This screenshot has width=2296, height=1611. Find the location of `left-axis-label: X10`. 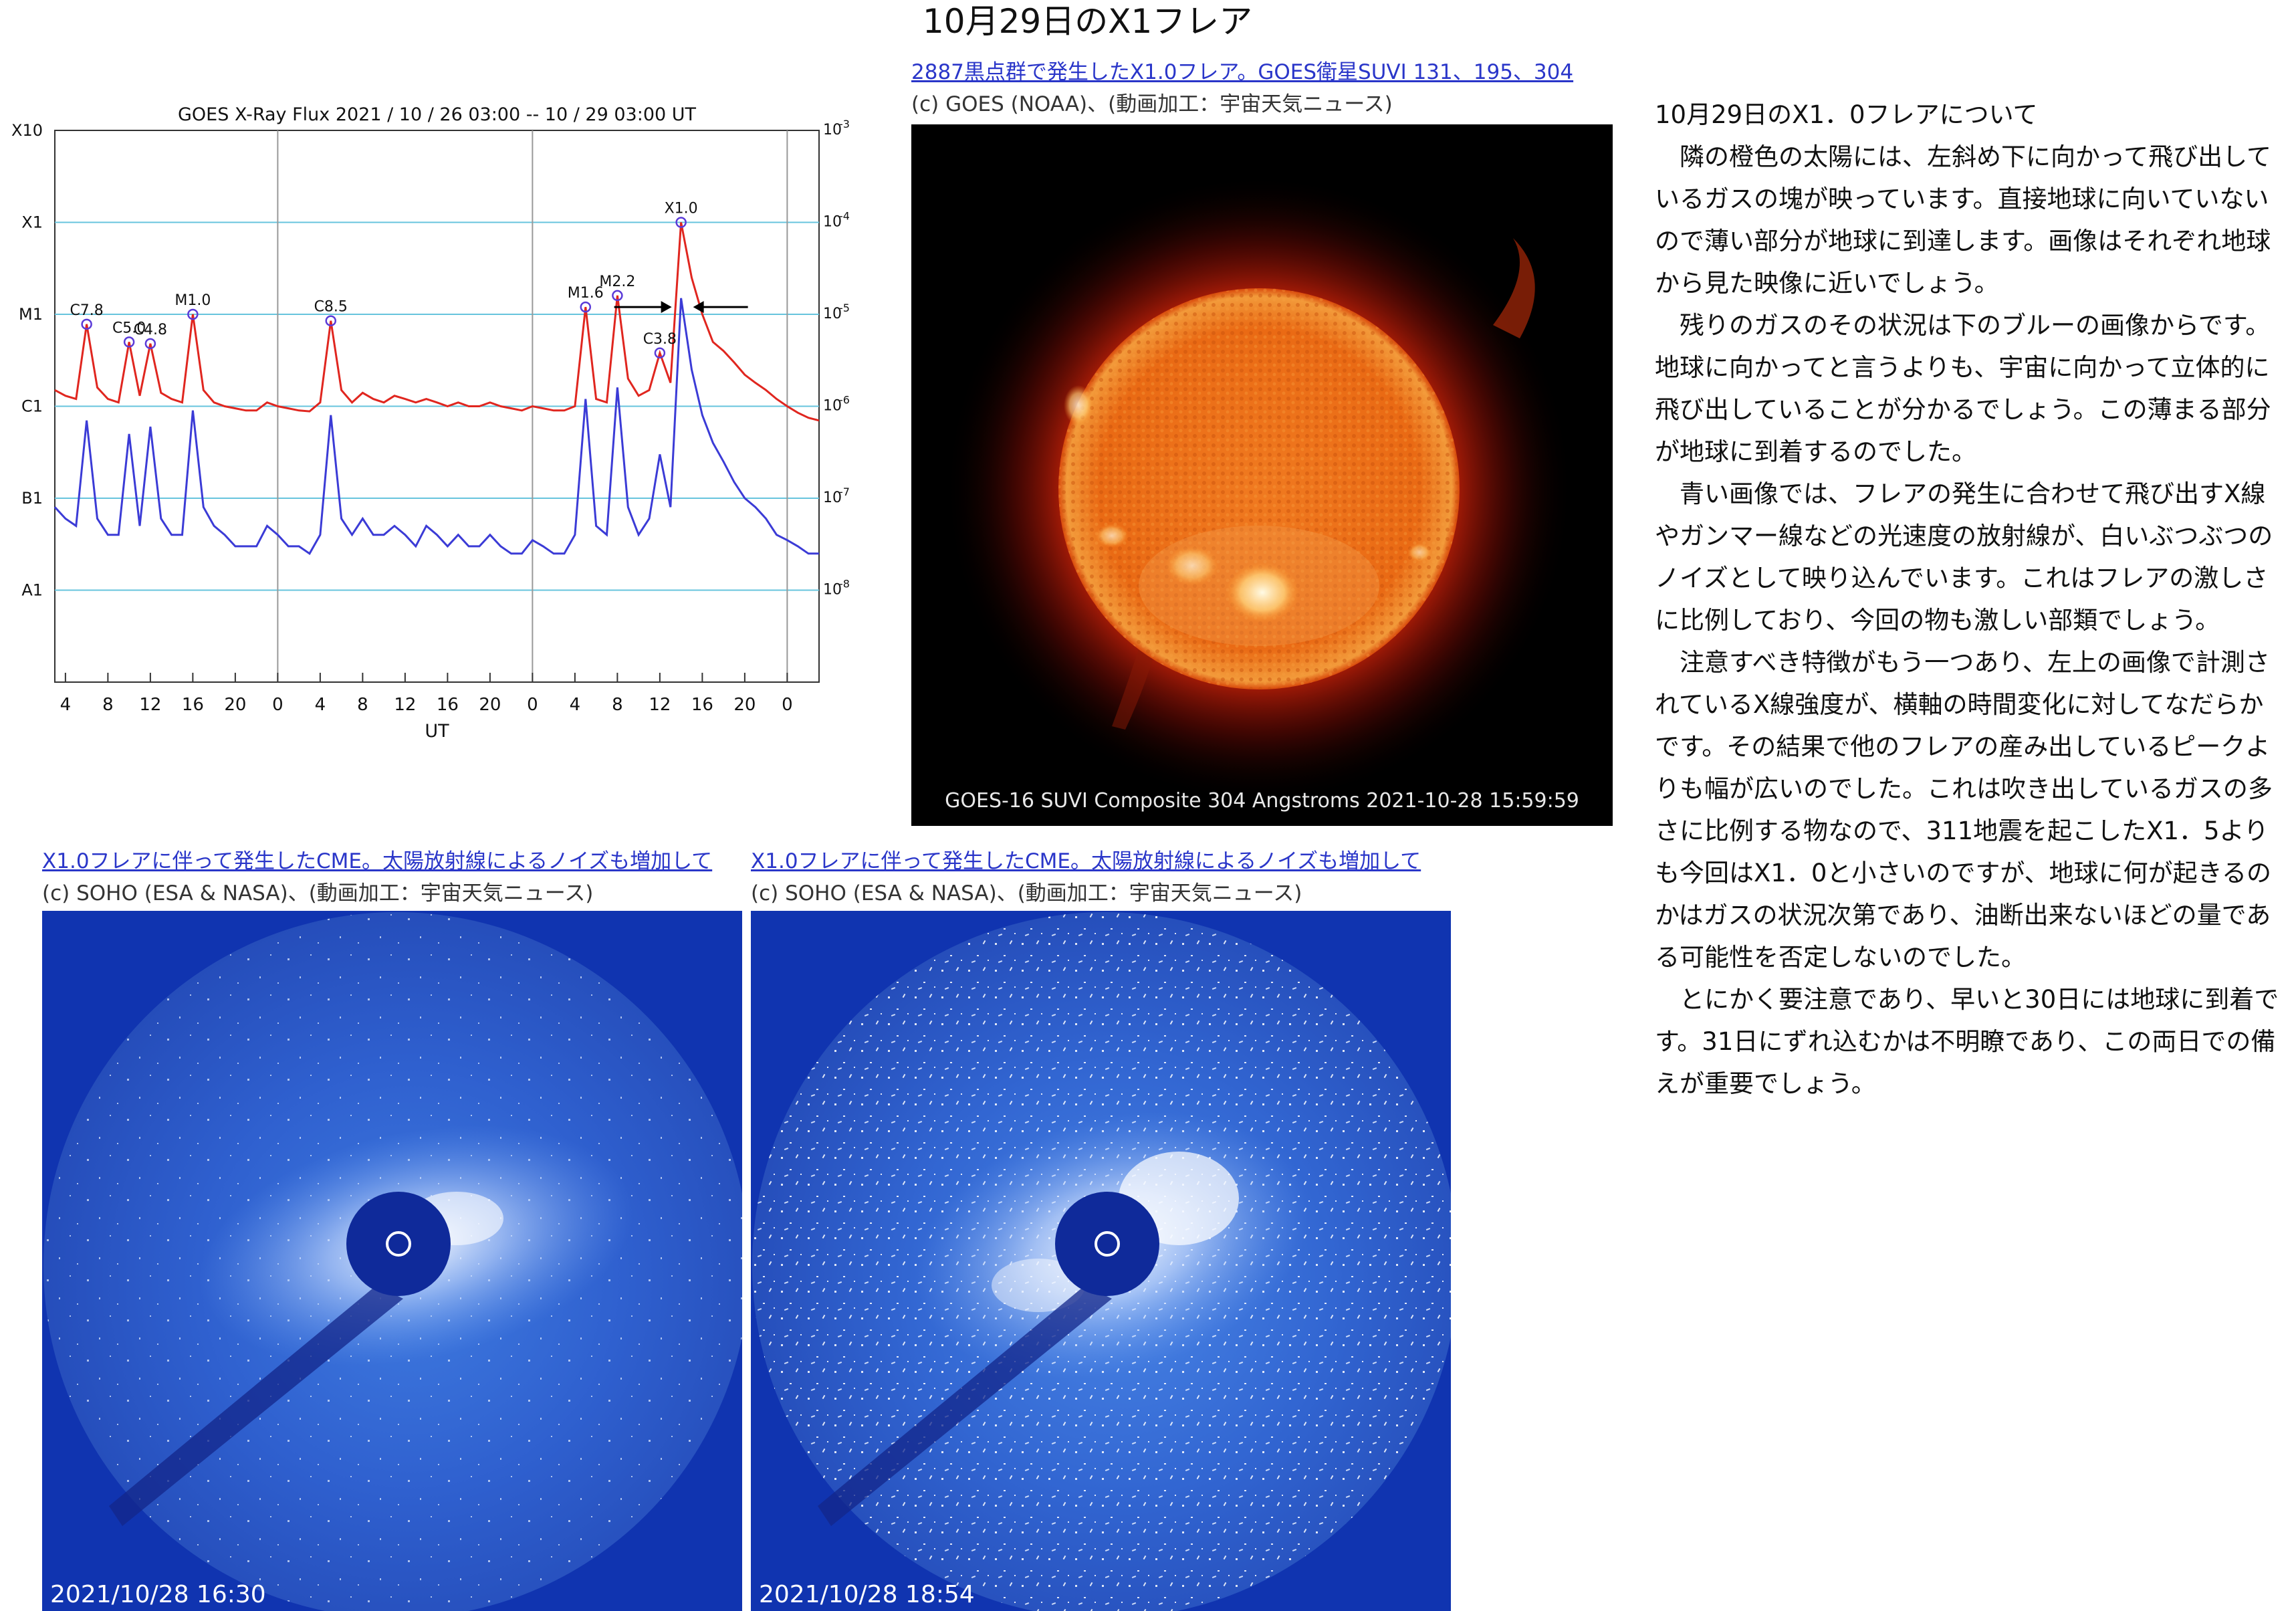

left-axis-label: X10 is located at coordinates (27, 130).